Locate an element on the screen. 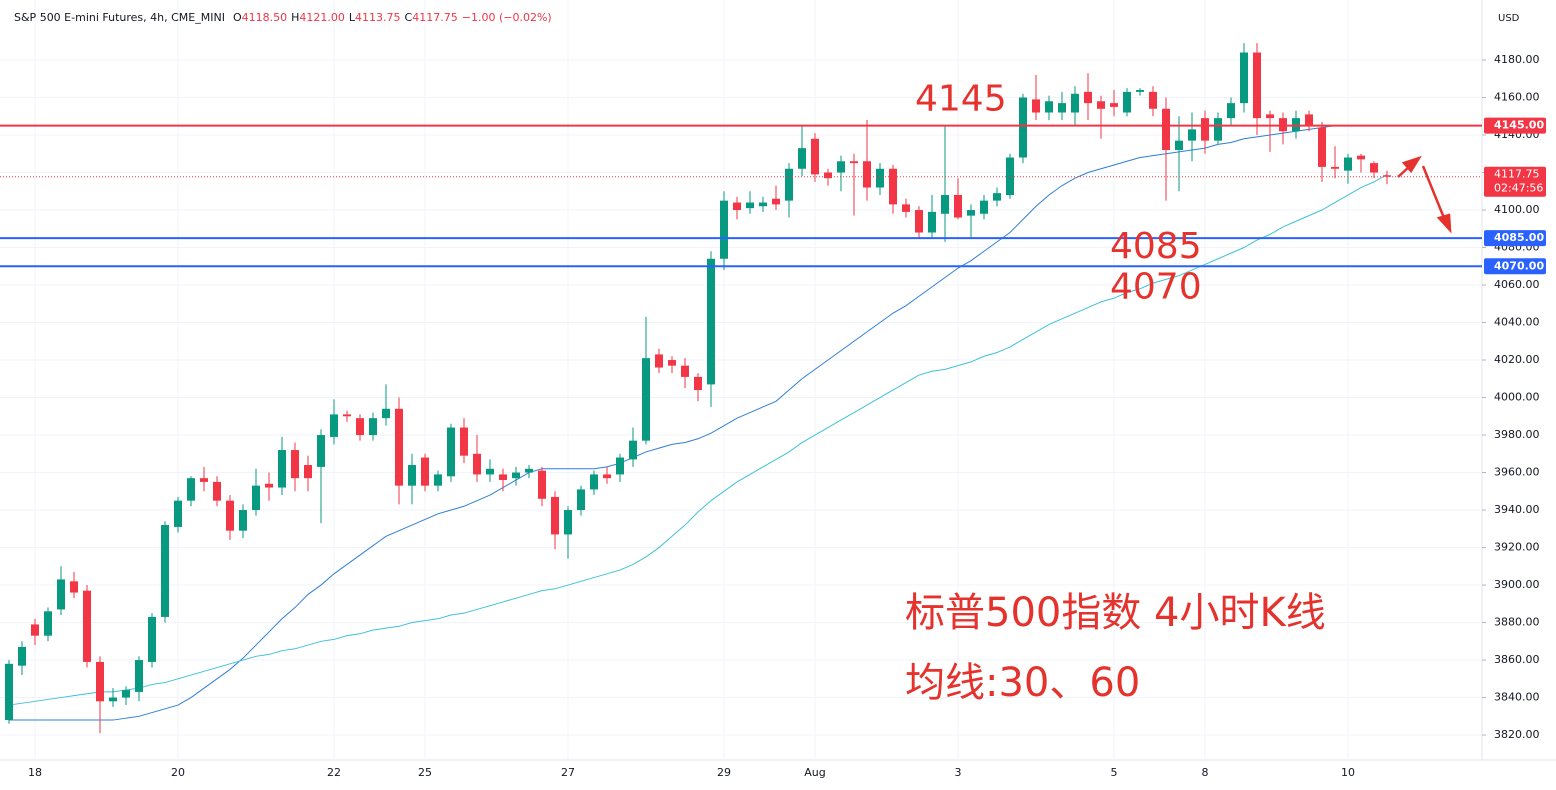 The height and width of the screenshot is (790, 1556). x-tick-label: 27 is located at coordinates (568, 772).